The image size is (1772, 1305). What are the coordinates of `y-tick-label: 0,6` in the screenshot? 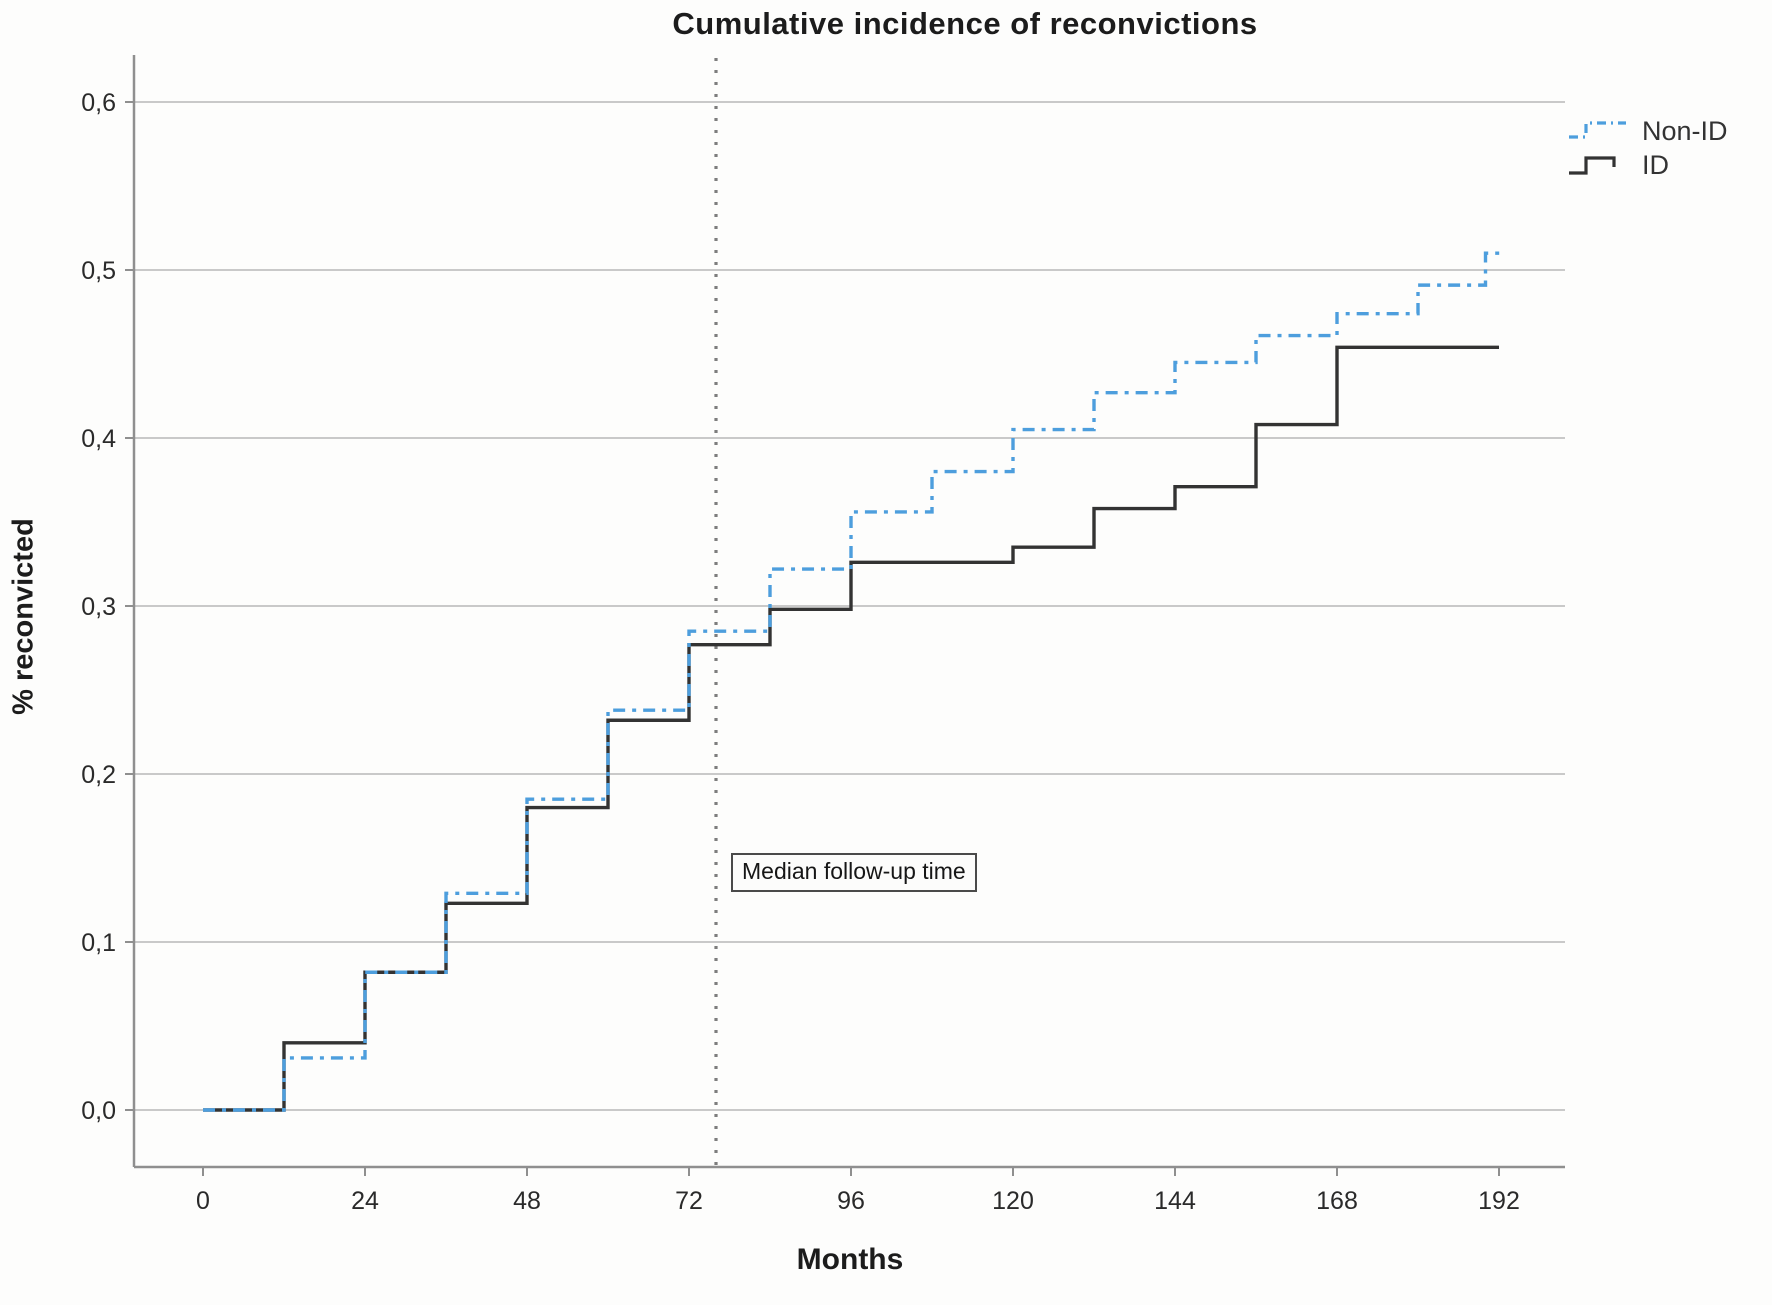 It's located at (98, 103).